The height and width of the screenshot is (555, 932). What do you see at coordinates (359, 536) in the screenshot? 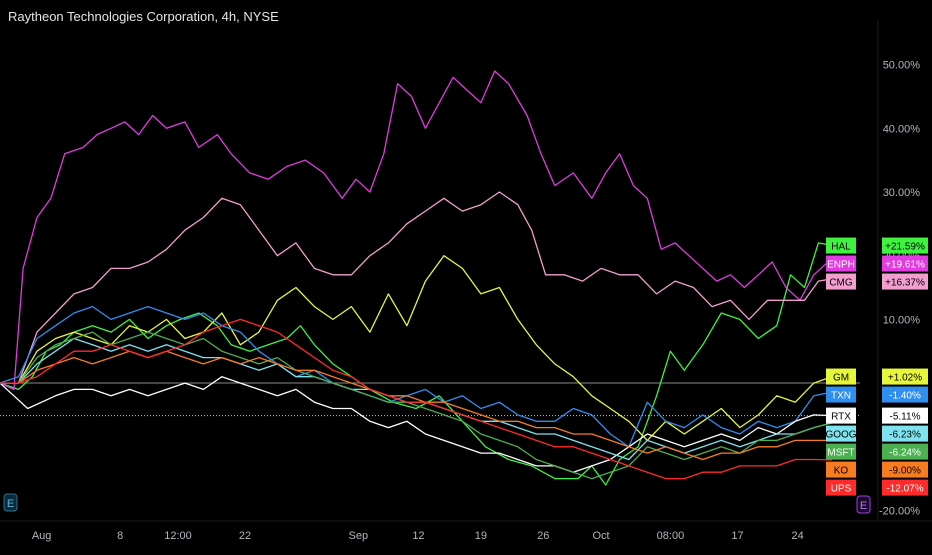
I see `x-tick-label: Sep` at bounding box center [359, 536].